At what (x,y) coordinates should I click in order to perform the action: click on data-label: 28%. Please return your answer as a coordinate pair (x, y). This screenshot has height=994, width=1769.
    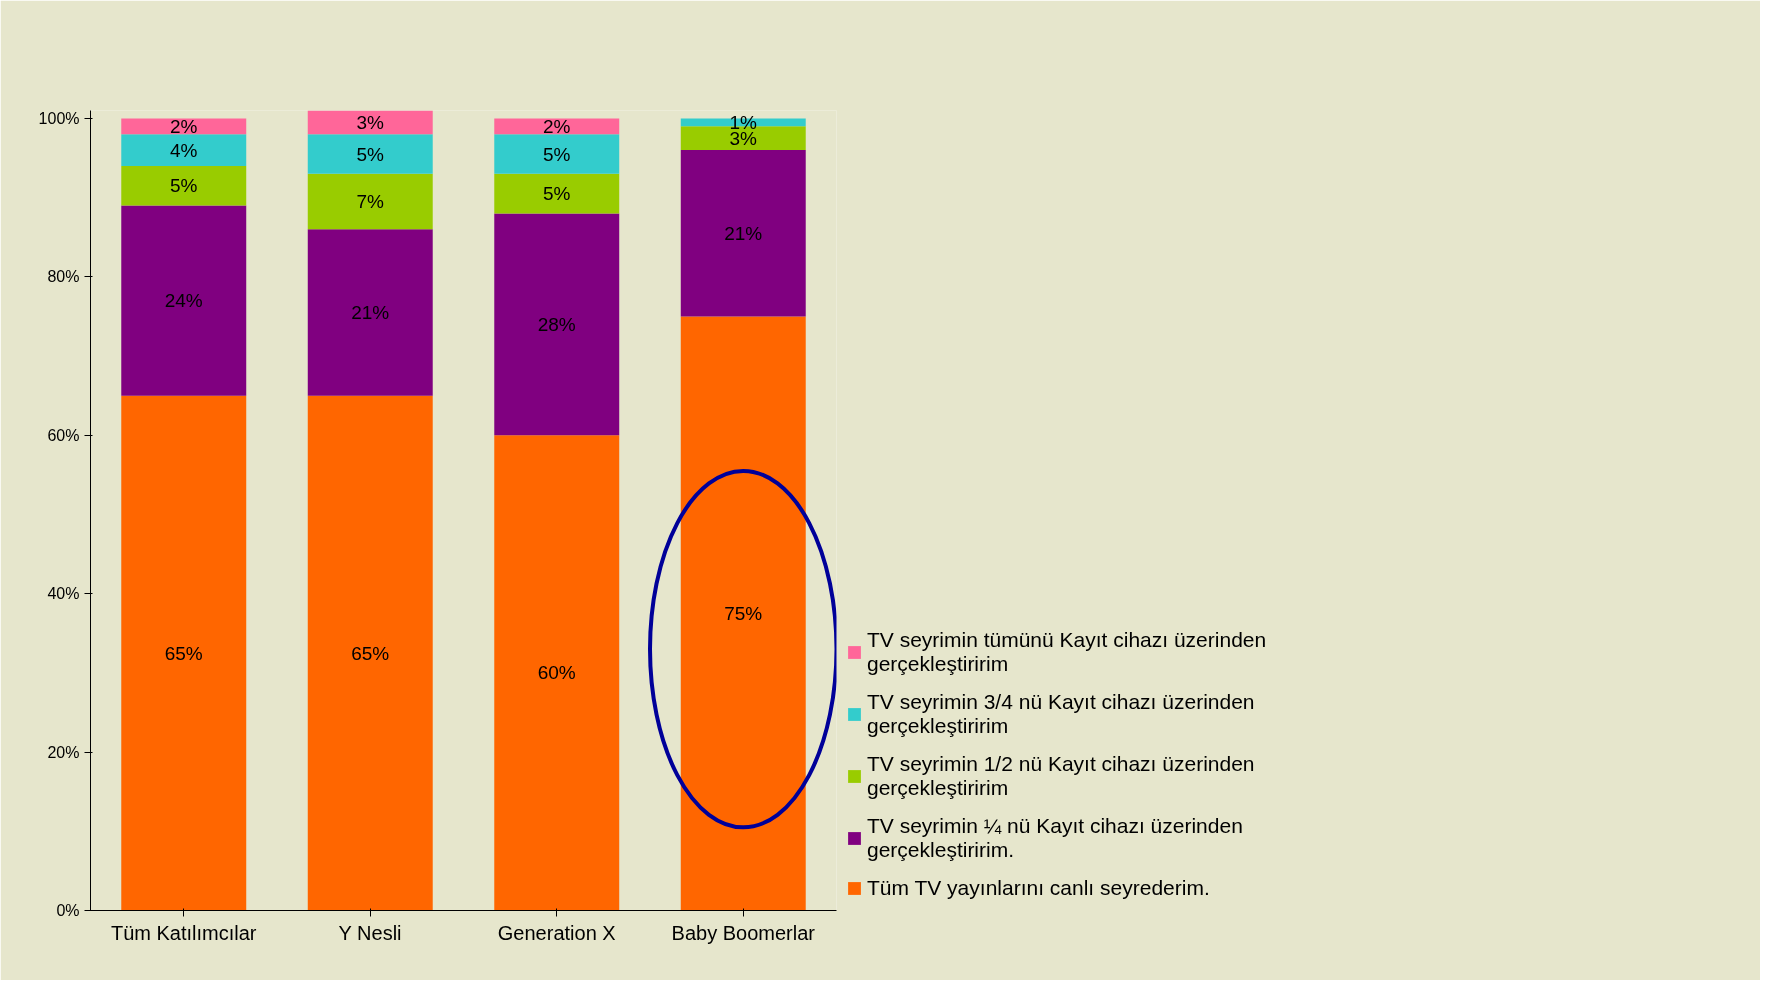
    Looking at the image, I should click on (556, 324).